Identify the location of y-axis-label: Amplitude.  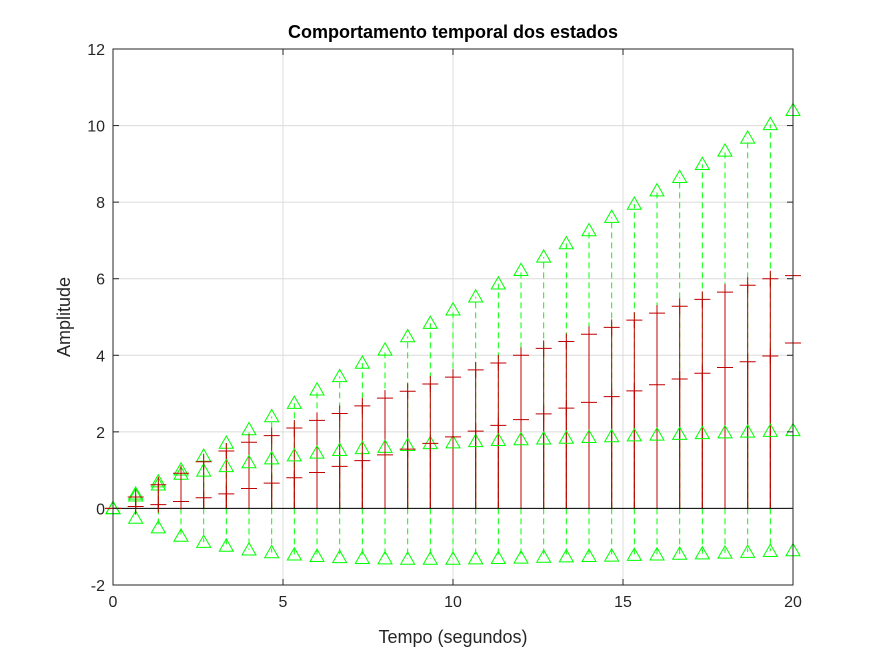
(64, 317).